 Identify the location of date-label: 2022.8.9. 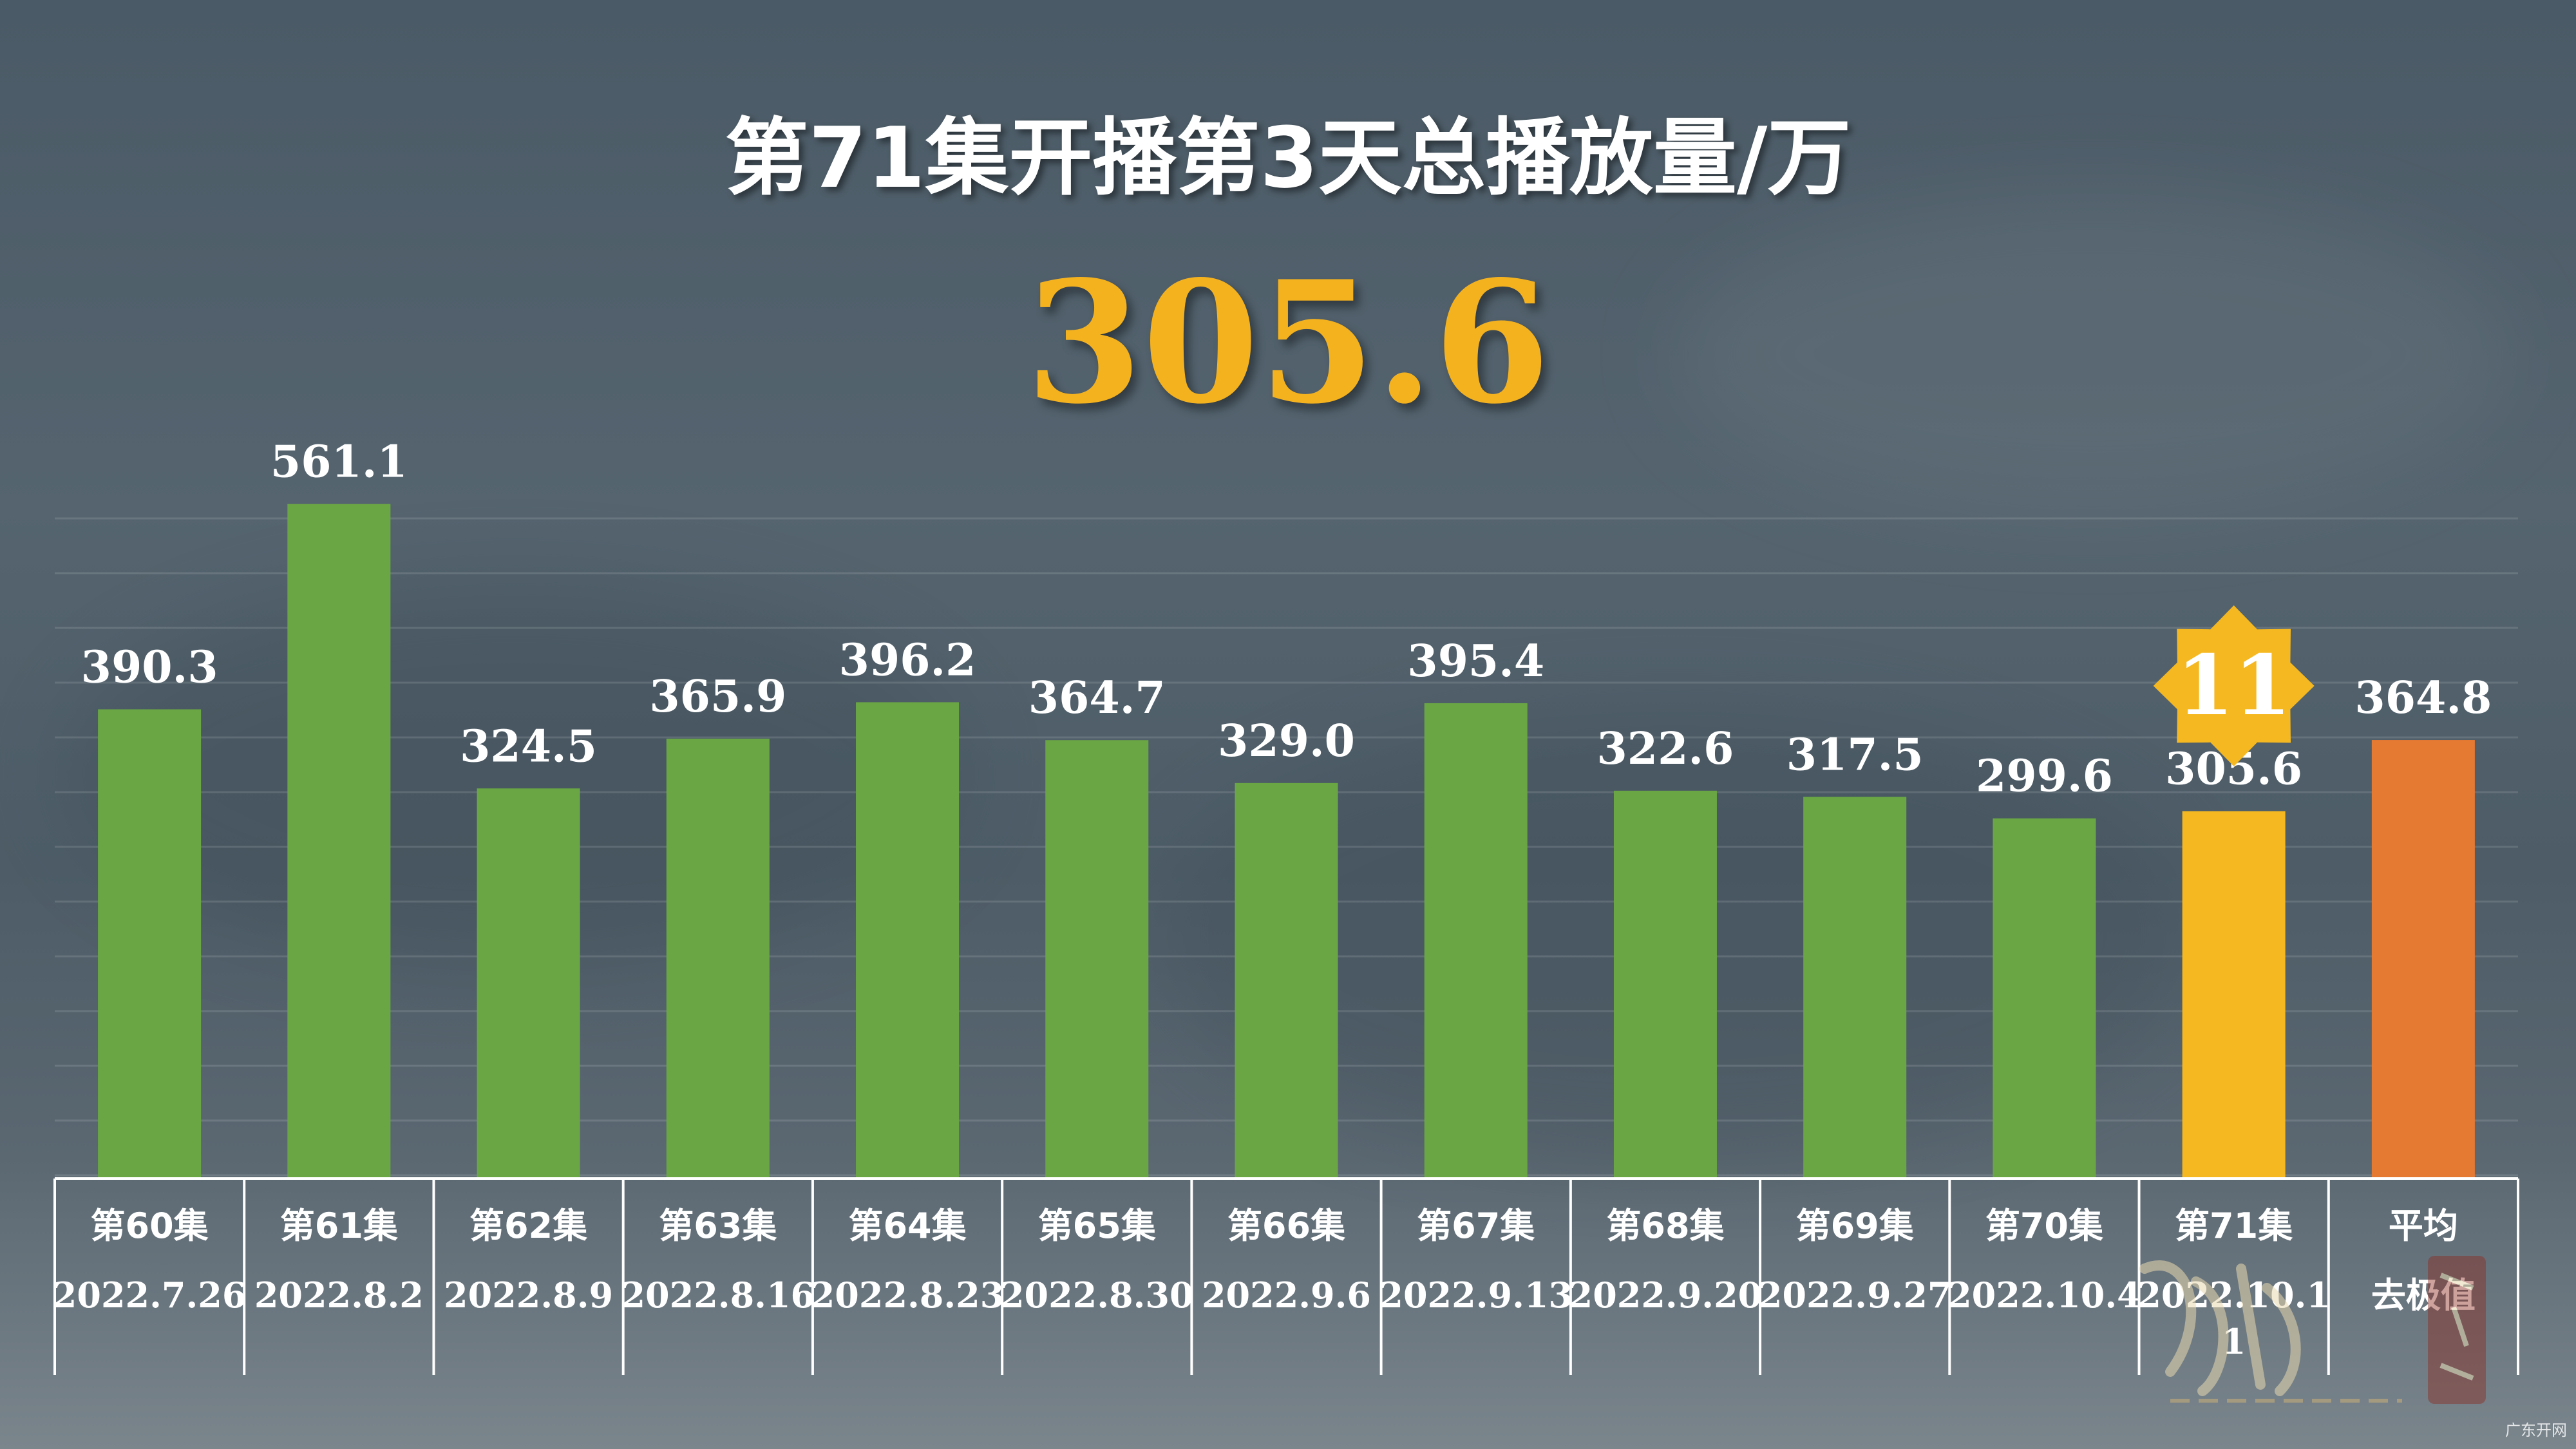
(528, 1295).